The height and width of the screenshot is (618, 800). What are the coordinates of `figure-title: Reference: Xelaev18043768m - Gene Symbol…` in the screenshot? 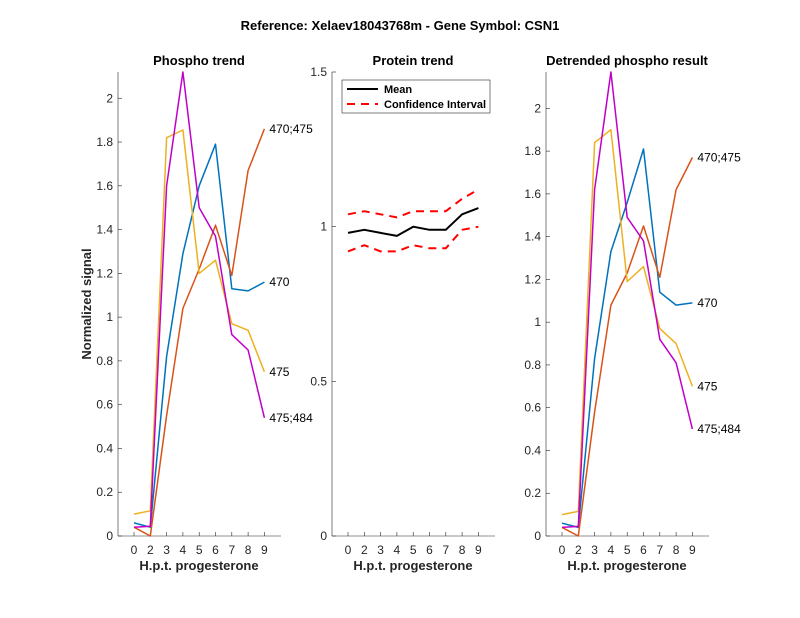 It's located at (400, 25).